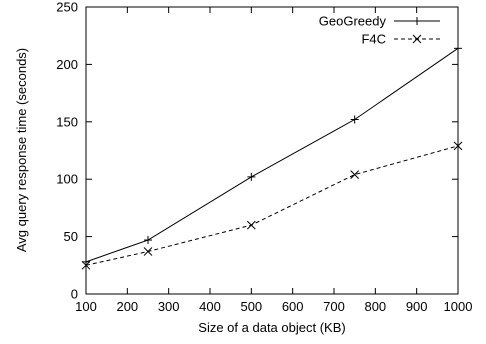  Describe the element at coordinates (86, 306) in the screenshot. I see `x-tick-label: 100` at that location.